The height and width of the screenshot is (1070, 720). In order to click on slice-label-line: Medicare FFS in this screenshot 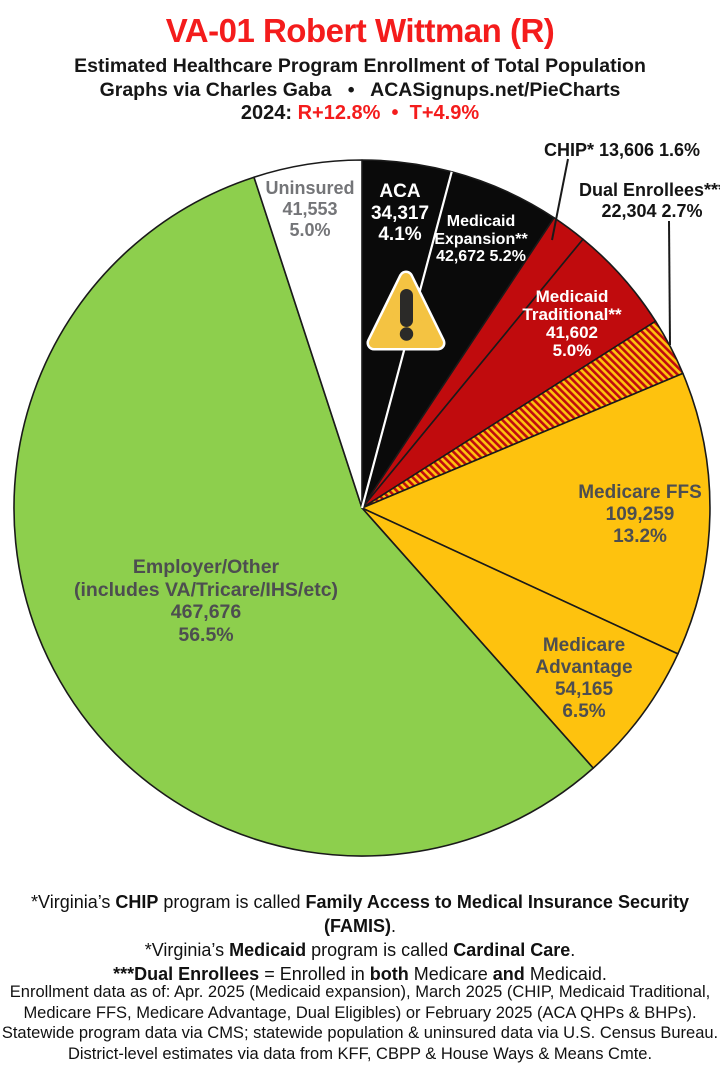, I will do `click(640, 492)`.